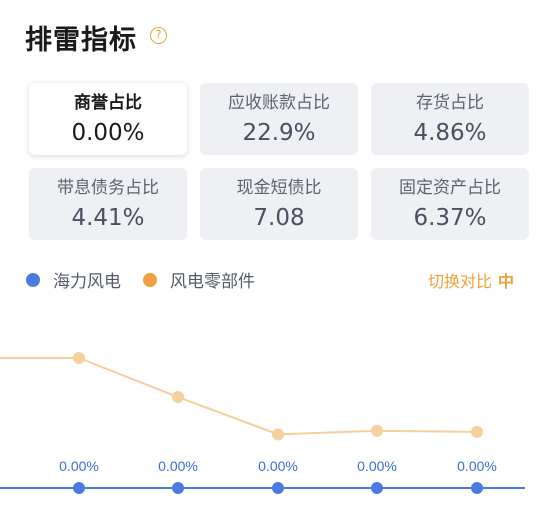 The image size is (554, 506). What do you see at coordinates (108, 187) in the screenshot?
I see `metric-label: 带息债务占比` at bounding box center [108, 187].